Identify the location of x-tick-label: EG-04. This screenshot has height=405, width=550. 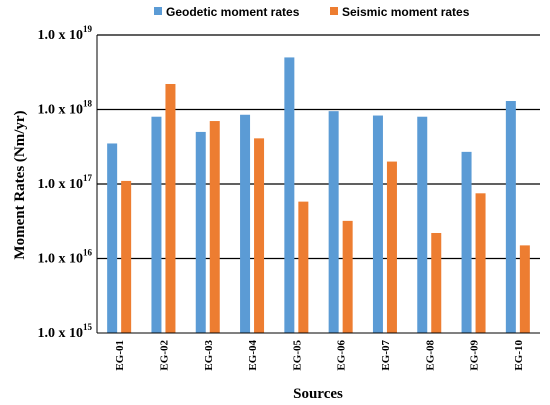
(253, 355).